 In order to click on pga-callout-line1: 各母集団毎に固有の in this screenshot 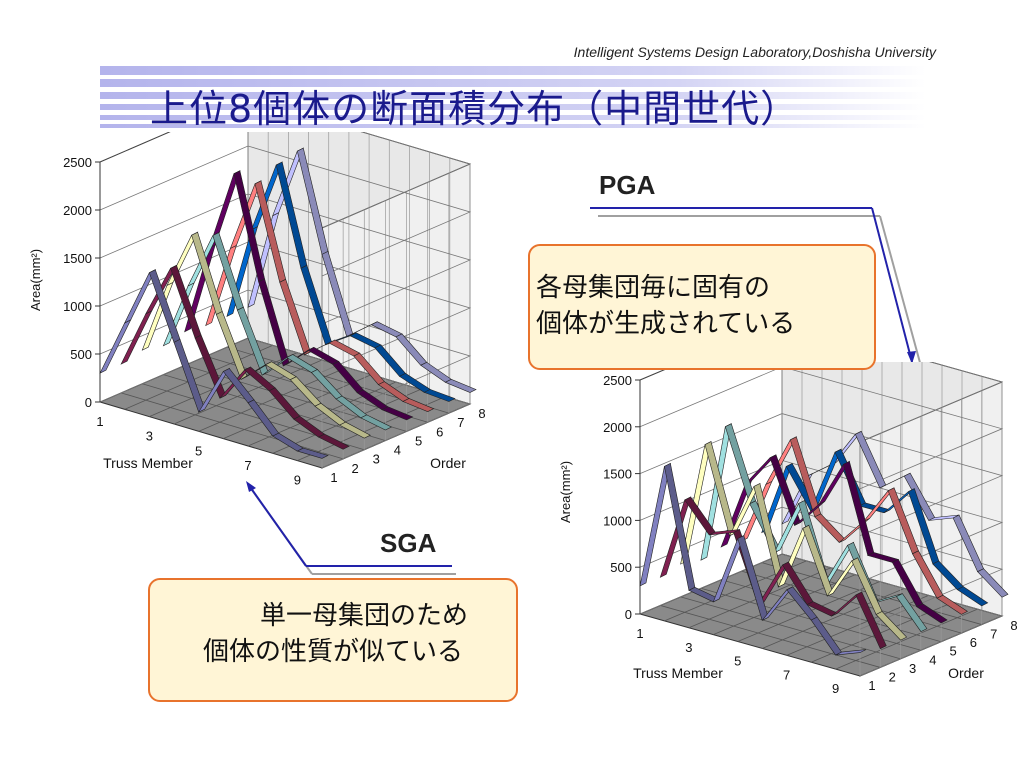, I will do `click(653, 288)`.